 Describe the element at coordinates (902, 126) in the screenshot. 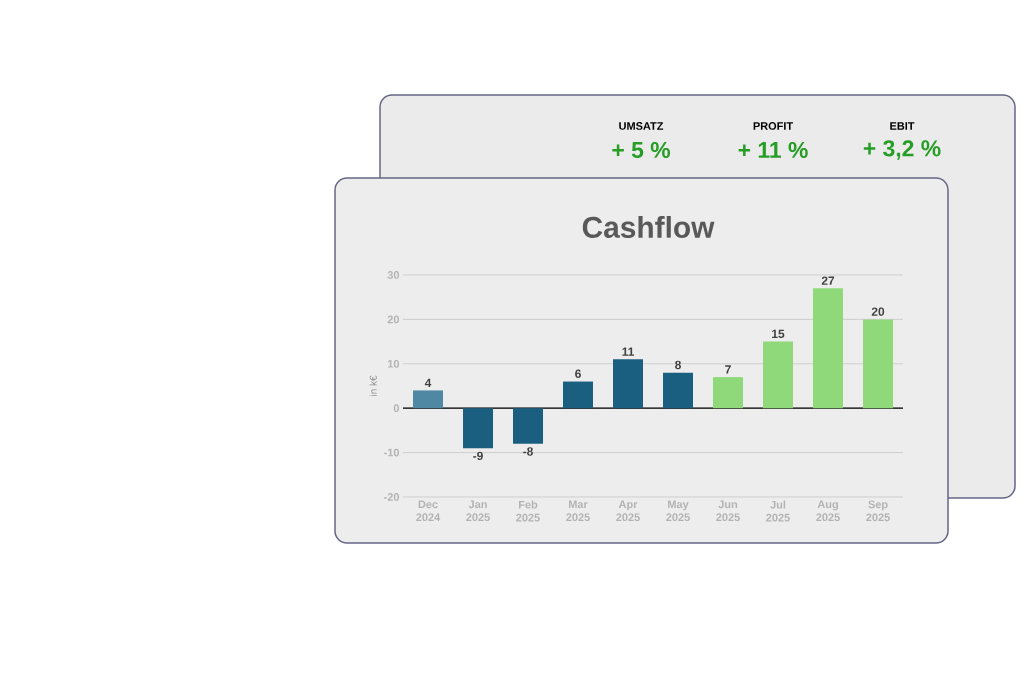

I see `text: EBIT` at that location.